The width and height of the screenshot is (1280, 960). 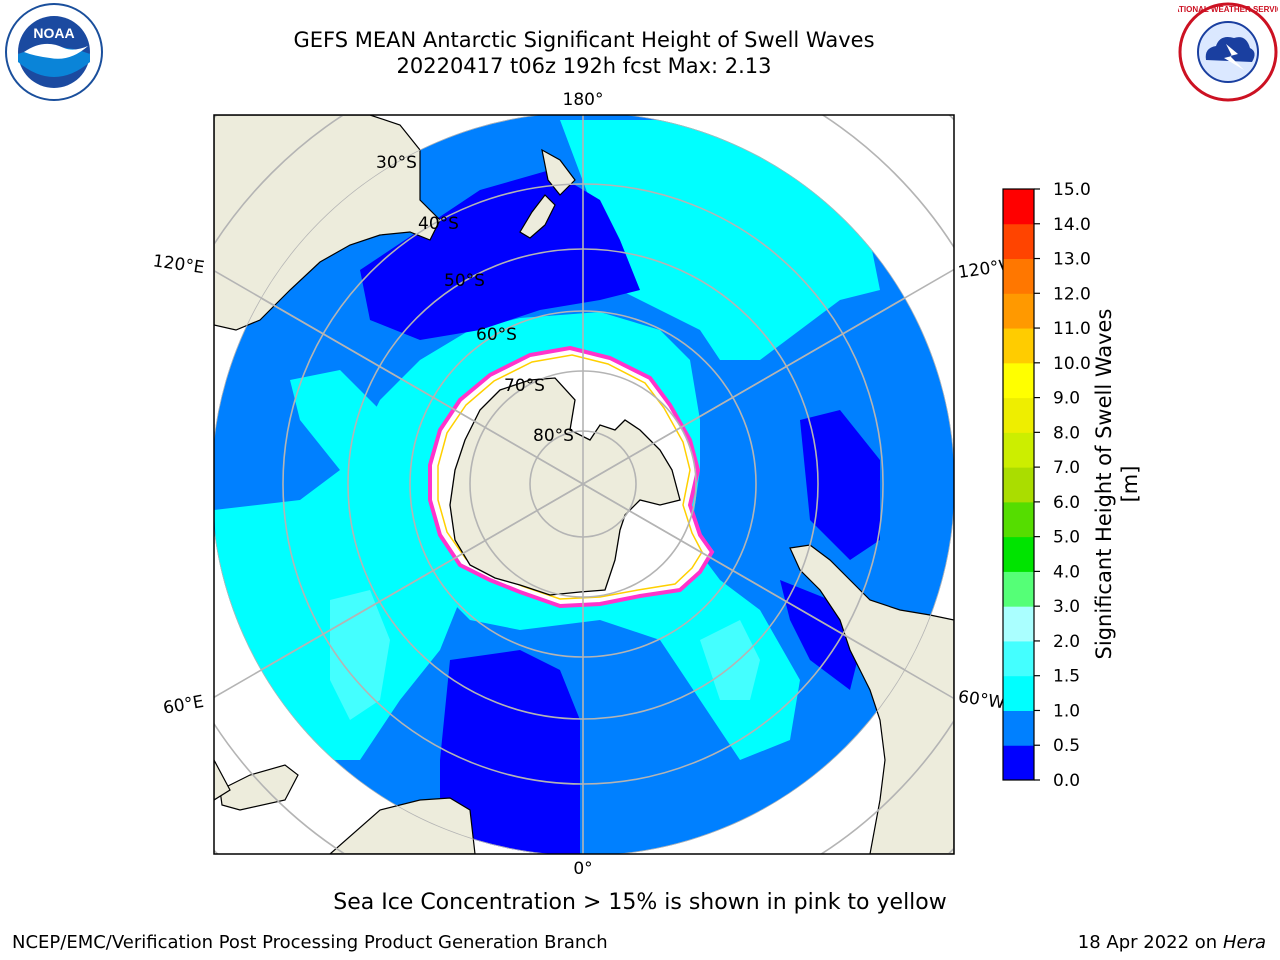 I want to click on colorbar-tick-label: 10.0, so click(x=1072, y=364).